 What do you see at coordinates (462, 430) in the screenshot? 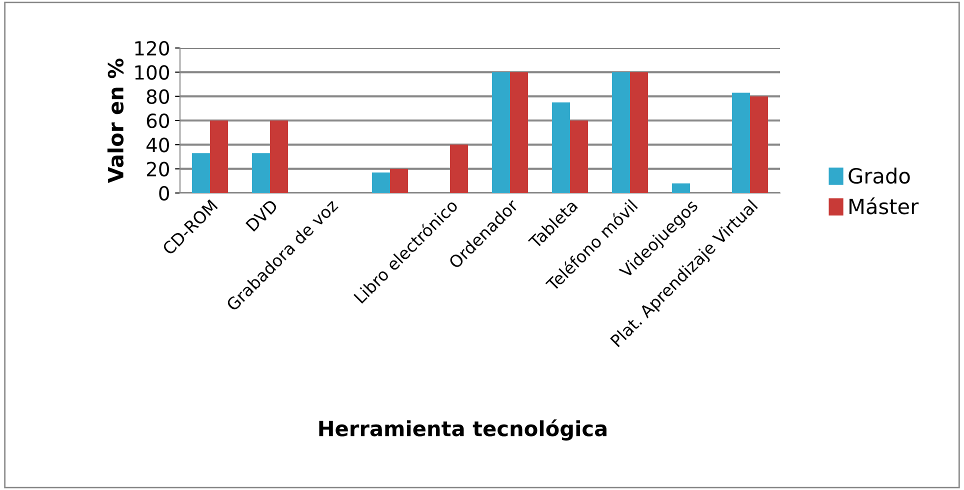
I see `x-axis-title: Herramienta tecnológica` at bounding box center [462, 430].